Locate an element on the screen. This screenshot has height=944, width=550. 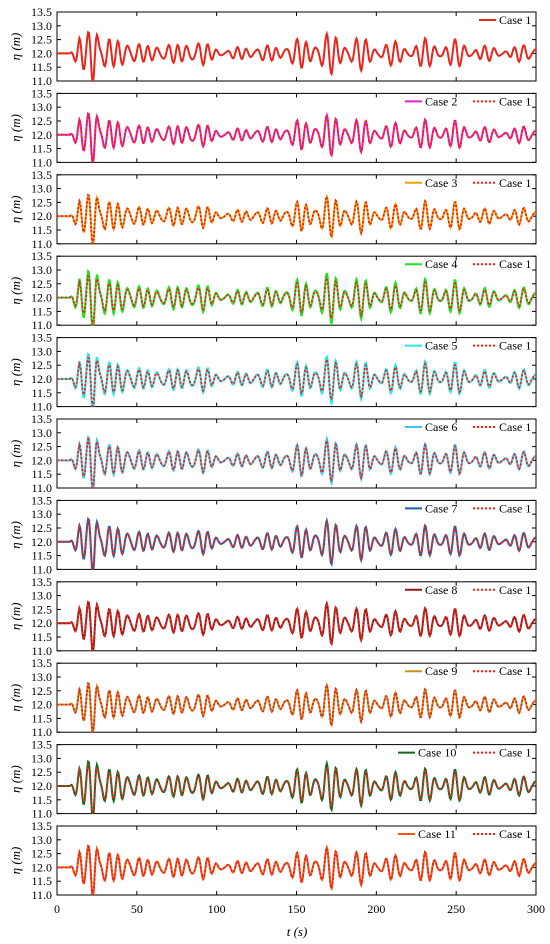
legend-label: Case 1 is located at coordinates (515, 20).